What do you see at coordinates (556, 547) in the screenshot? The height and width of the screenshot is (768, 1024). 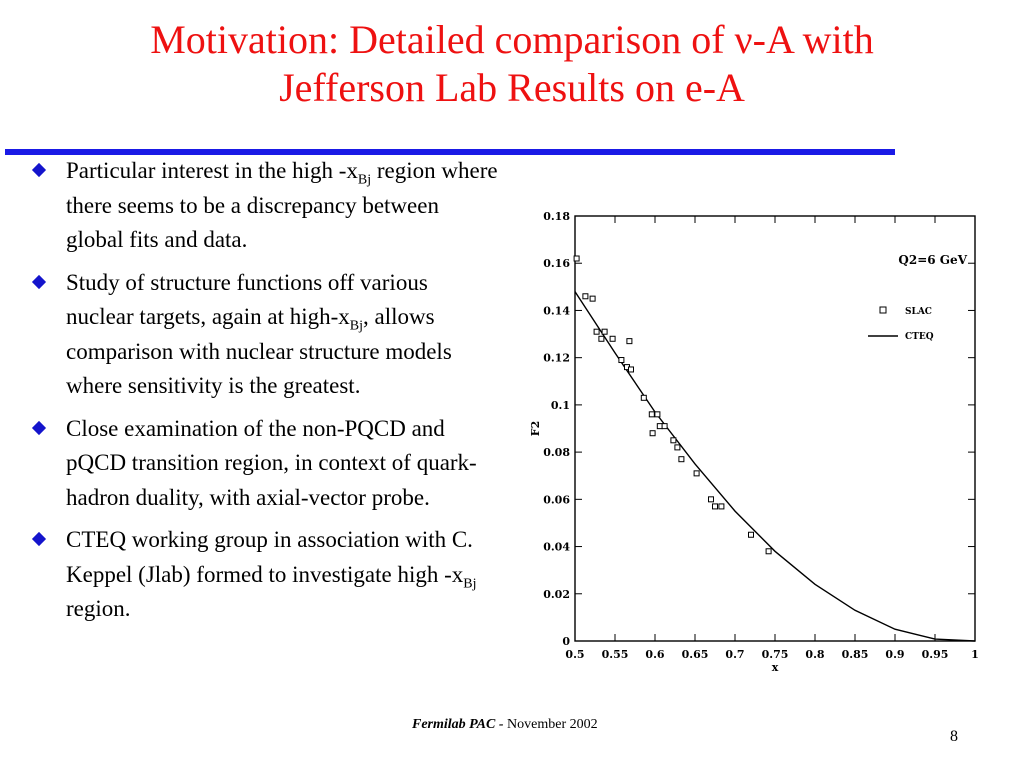 I see `y-tick-label: 0.04` at bounding box center [556, 547].